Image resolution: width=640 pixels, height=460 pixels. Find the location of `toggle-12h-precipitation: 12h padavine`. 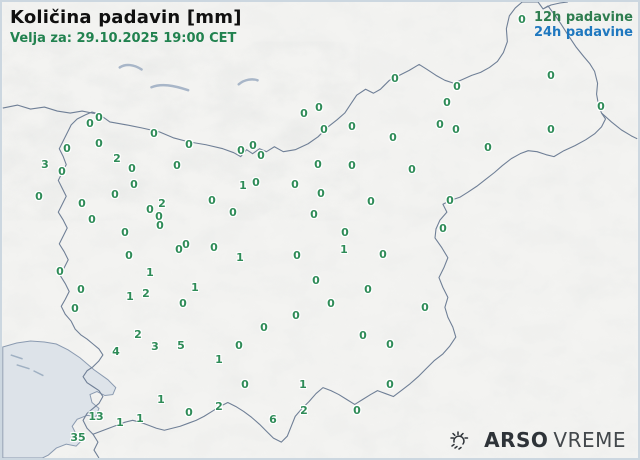

toggle-12h-precipitation: 12h padavine is located at coordinates (583, 17).